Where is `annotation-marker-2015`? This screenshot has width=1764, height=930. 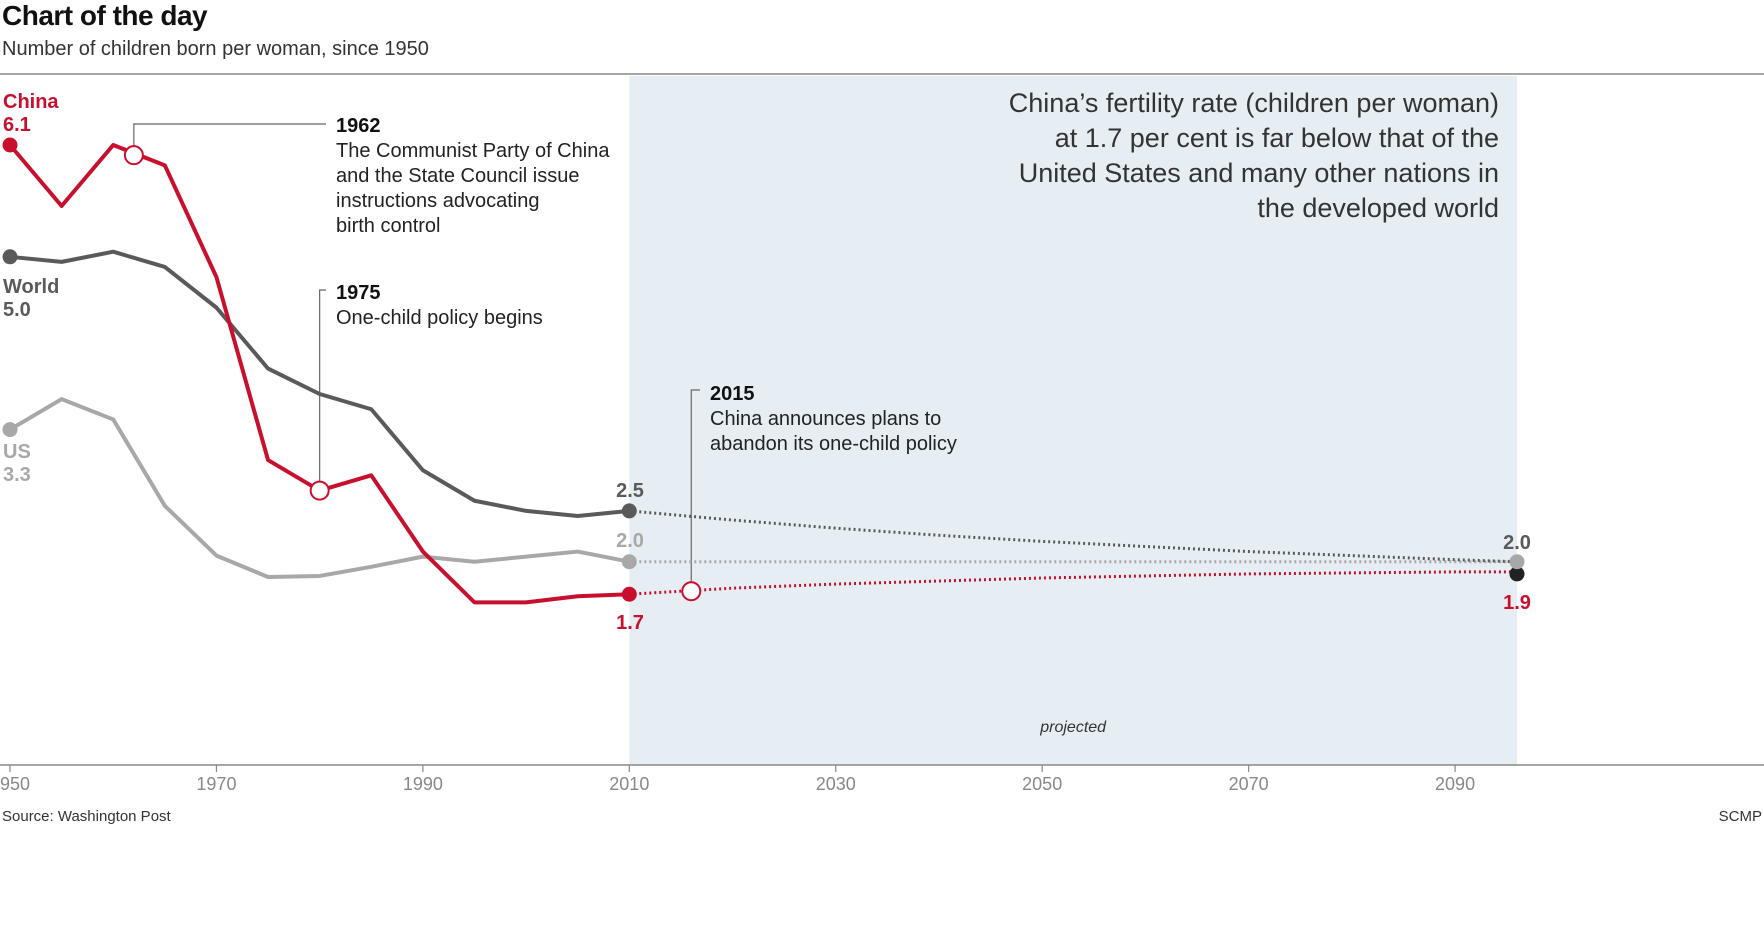 annotation-marker-2015 is located at coordinates (691, 591).